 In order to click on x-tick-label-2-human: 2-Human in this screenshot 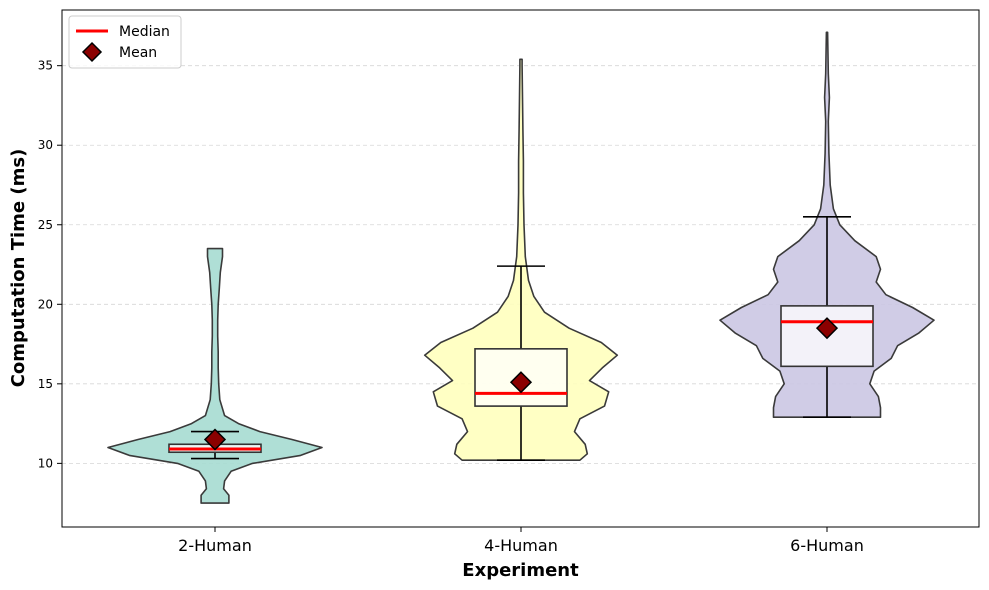, I will do `click(215, 545)`.